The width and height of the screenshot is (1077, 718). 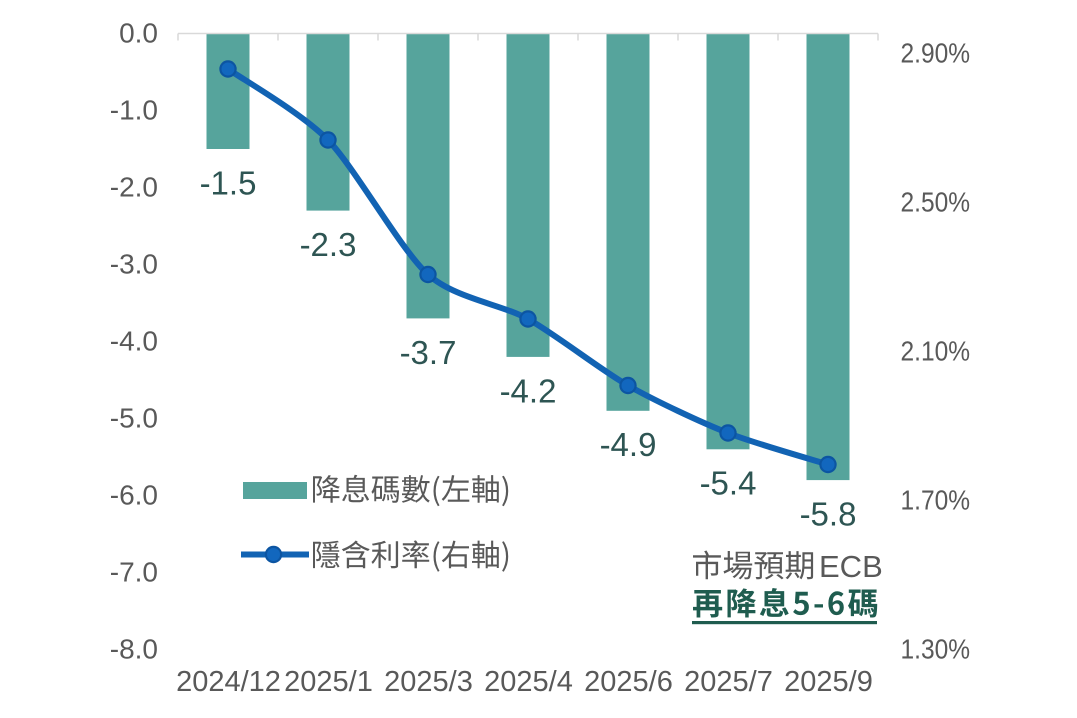 I want to click on svg-text: 2025/6, so click(x=628, y=682).